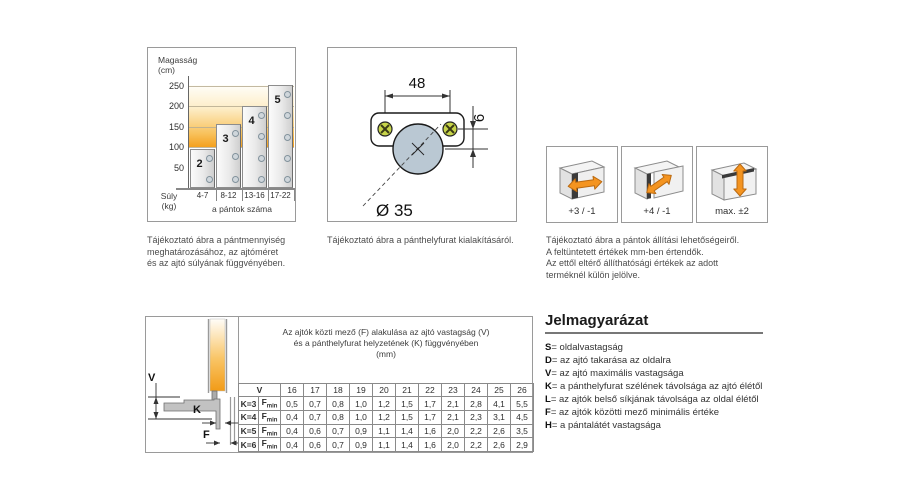  What do you see at coordinates (202, 195) in the screenshot?
I see `x-category-label: 4-7` at bounding box center [202, 195].